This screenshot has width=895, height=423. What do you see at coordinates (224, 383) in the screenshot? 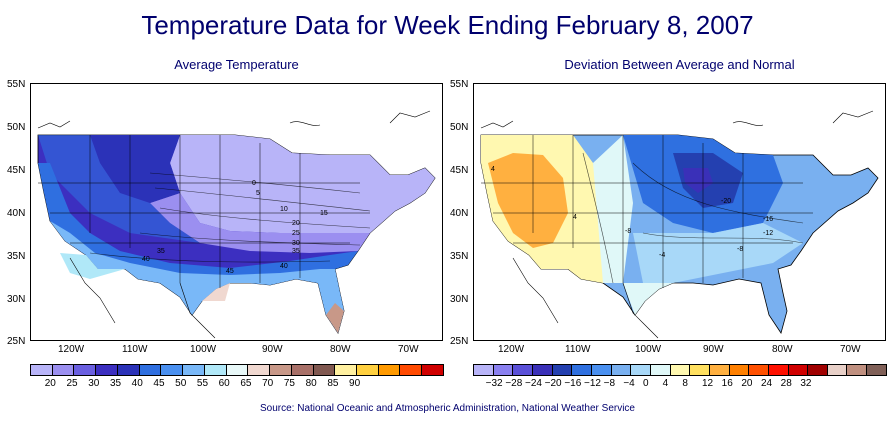
I see `colorbar-label: 60` at bounding box center [224, 383].